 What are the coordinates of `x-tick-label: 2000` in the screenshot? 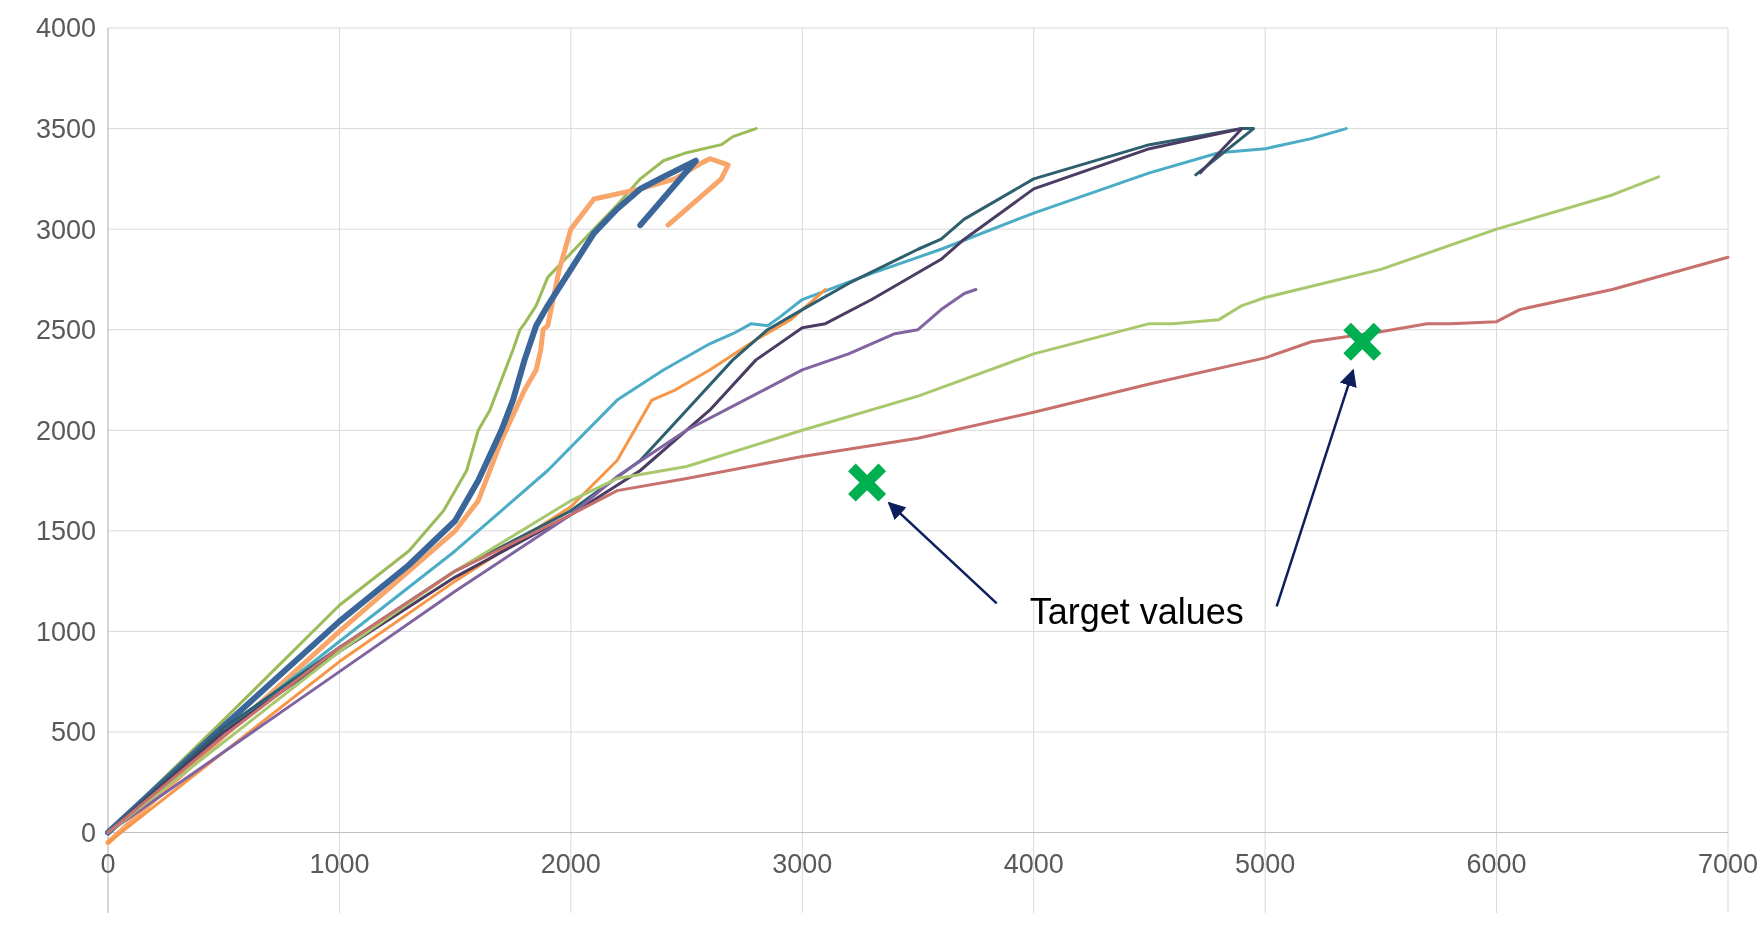 It's located at (570, 863).